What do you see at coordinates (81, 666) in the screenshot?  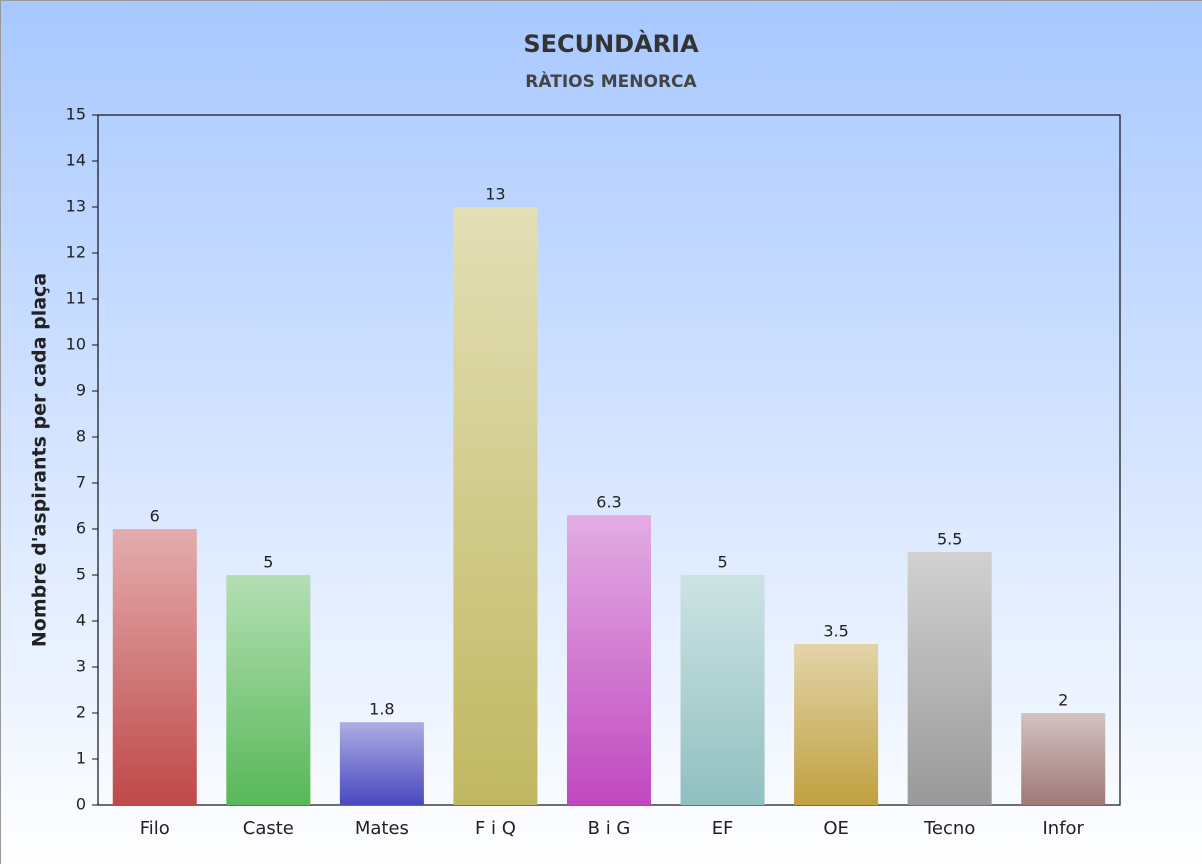 I see `y-tick-label: 3` at bounding box center [81, 666].